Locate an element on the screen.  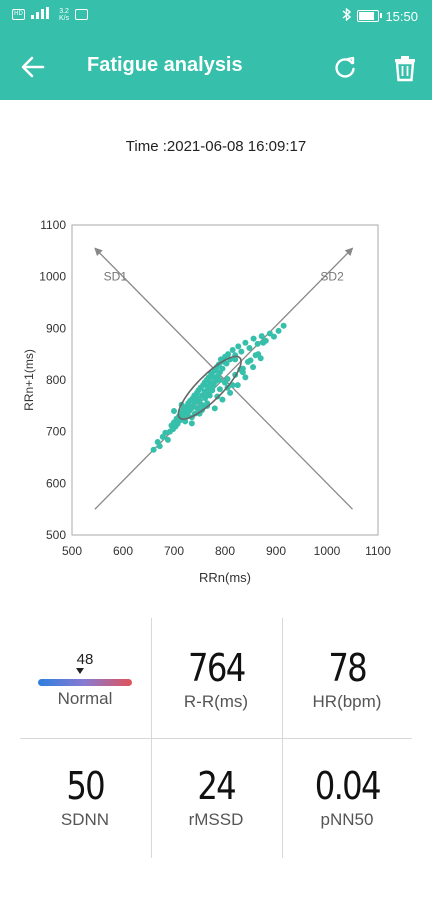
pnn50-label: pNN50 is located at coordinates (347, 819).